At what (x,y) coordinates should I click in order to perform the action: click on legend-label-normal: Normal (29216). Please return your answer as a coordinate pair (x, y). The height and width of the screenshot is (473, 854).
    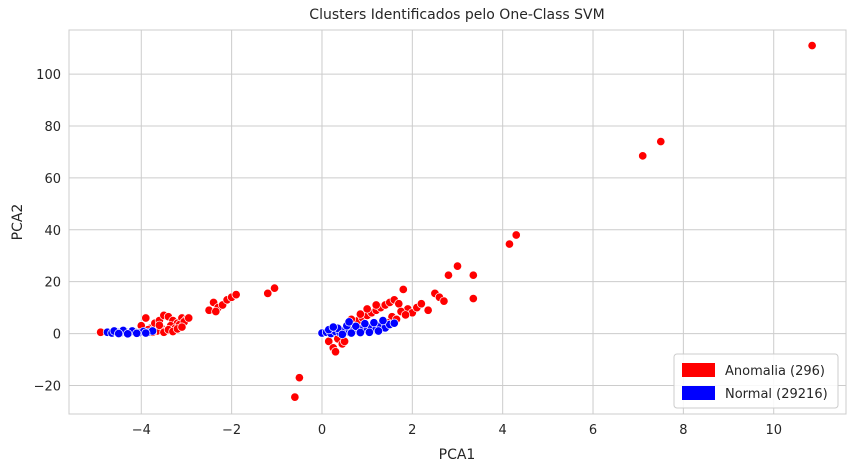
    Looking at the image, I should click on (776, 394).